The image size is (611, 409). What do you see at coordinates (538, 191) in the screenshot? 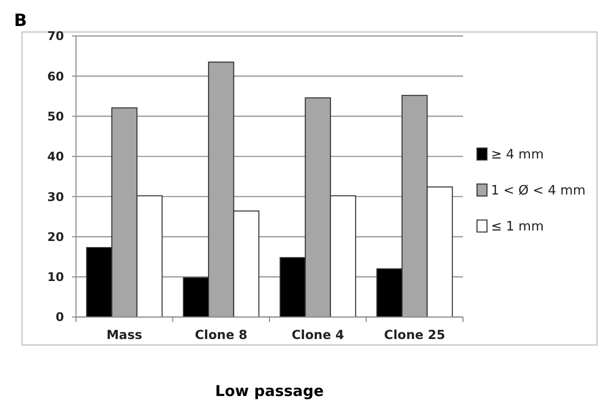
I see `legend-label: 1 < Ø < 4 mm` at bounding box center [538, 191].